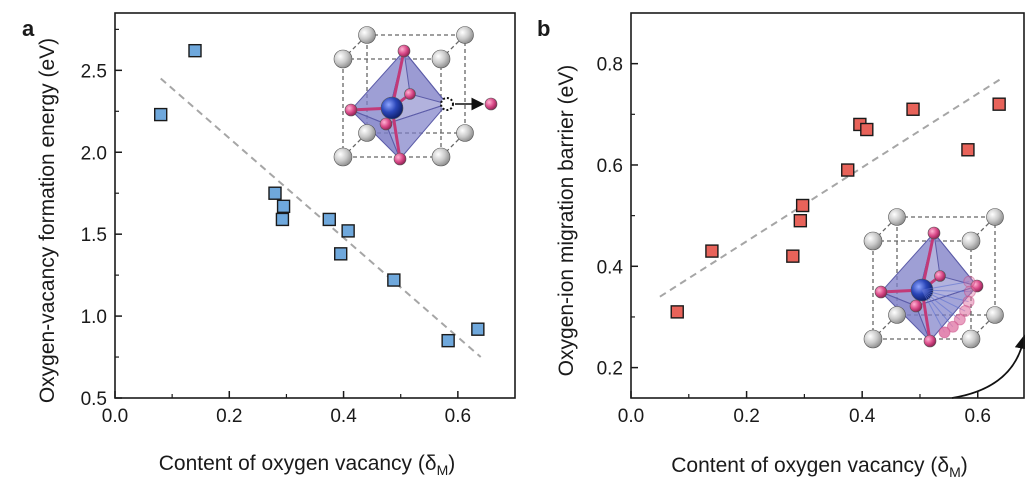 The width and height of the screenshot is (1025, 483). Describe the element at coordinates (94, 71) in the screenshot. I see `y-tick-label-a-4: 2.5` at that location.